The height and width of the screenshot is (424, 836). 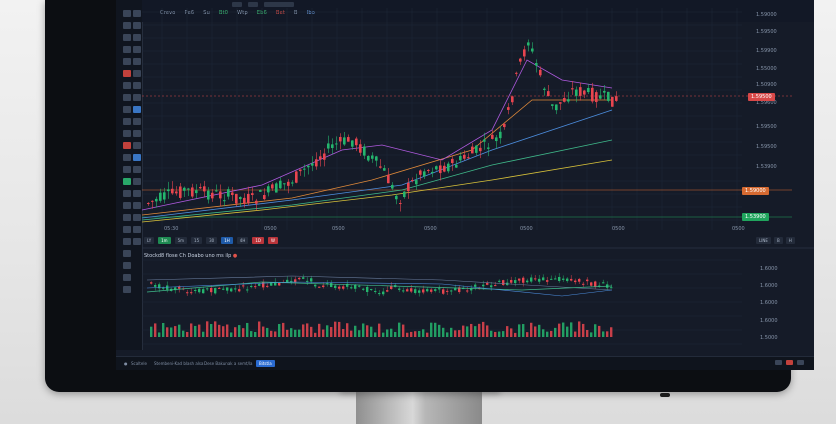 I want to click on header-button: Pe6, so click(x=189, y=13).